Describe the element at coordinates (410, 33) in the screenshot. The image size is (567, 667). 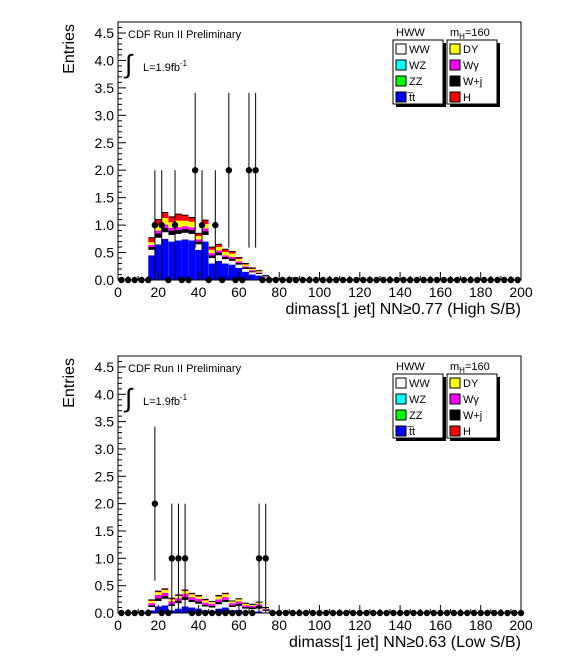
I see `legend-title-left: HWW` at that location.